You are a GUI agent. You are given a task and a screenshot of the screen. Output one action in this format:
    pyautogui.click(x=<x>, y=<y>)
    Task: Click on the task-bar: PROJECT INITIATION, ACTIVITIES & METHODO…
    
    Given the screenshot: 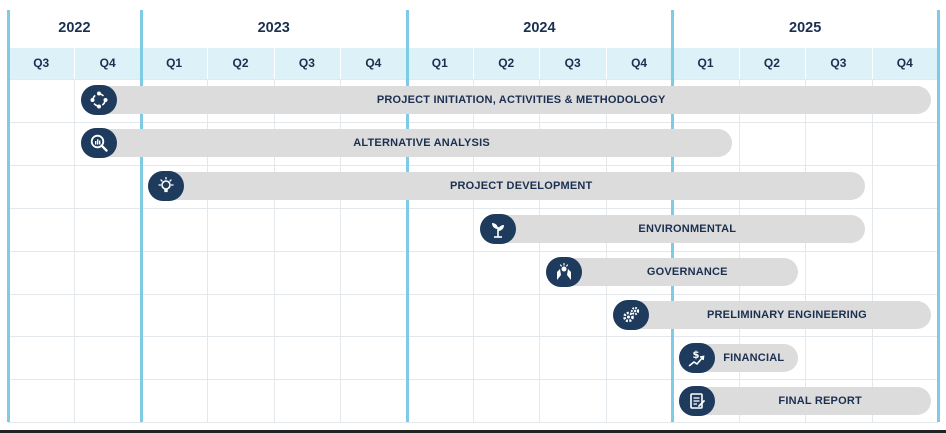 What is the action you would take?
    pyautogui.click(x=506, y=100)
    